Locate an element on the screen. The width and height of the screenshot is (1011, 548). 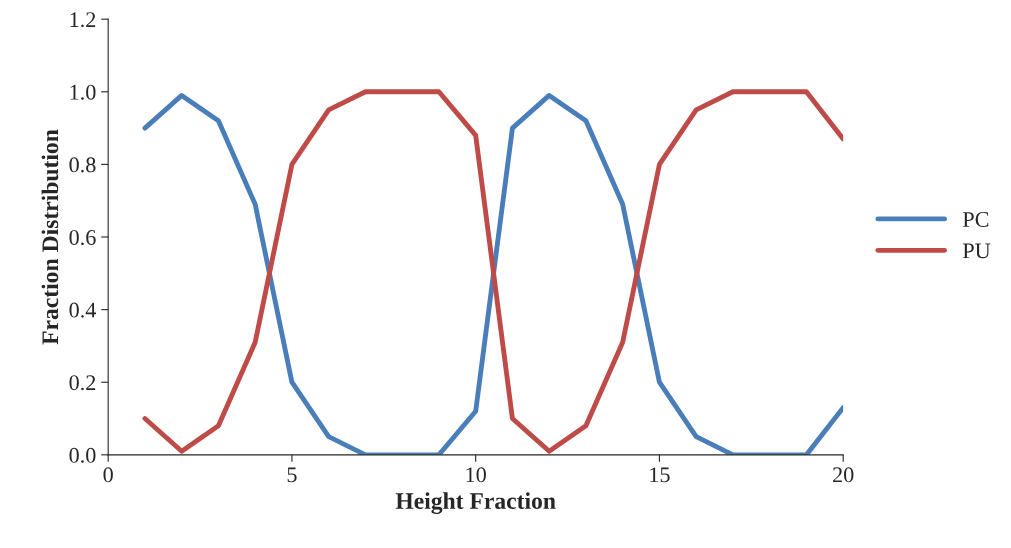
x-tick-label: 20 is located at coordinates (843, 475).